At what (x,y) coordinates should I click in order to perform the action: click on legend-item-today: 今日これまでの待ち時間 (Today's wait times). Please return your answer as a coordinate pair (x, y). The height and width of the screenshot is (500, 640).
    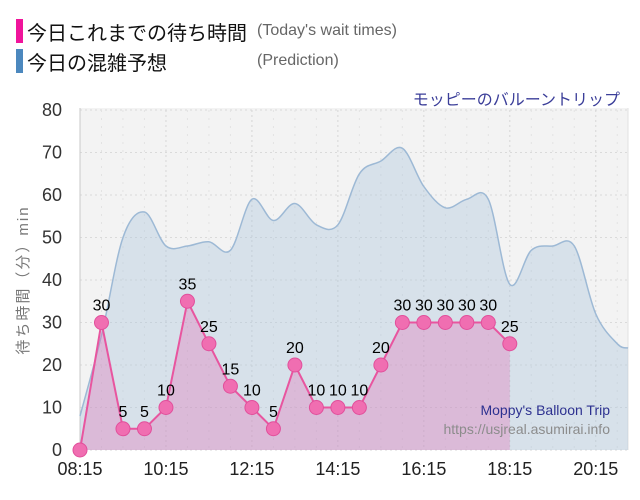
    Looking at the image, I should click on (236, 31).